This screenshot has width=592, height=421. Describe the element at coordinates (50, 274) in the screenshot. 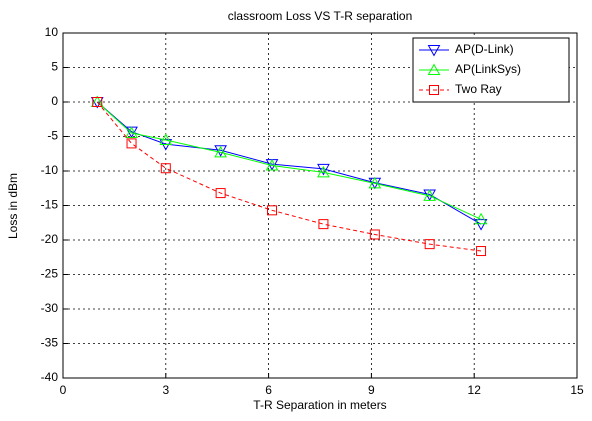

I see `y-tick-label: -25` at that location.